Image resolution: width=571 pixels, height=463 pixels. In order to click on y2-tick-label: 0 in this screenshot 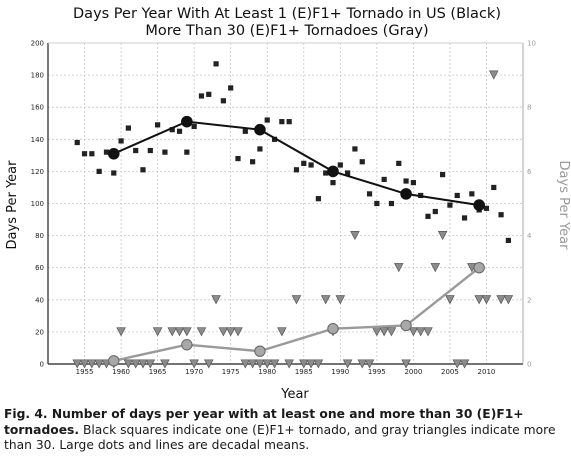, I will do `click(529, 365)`.